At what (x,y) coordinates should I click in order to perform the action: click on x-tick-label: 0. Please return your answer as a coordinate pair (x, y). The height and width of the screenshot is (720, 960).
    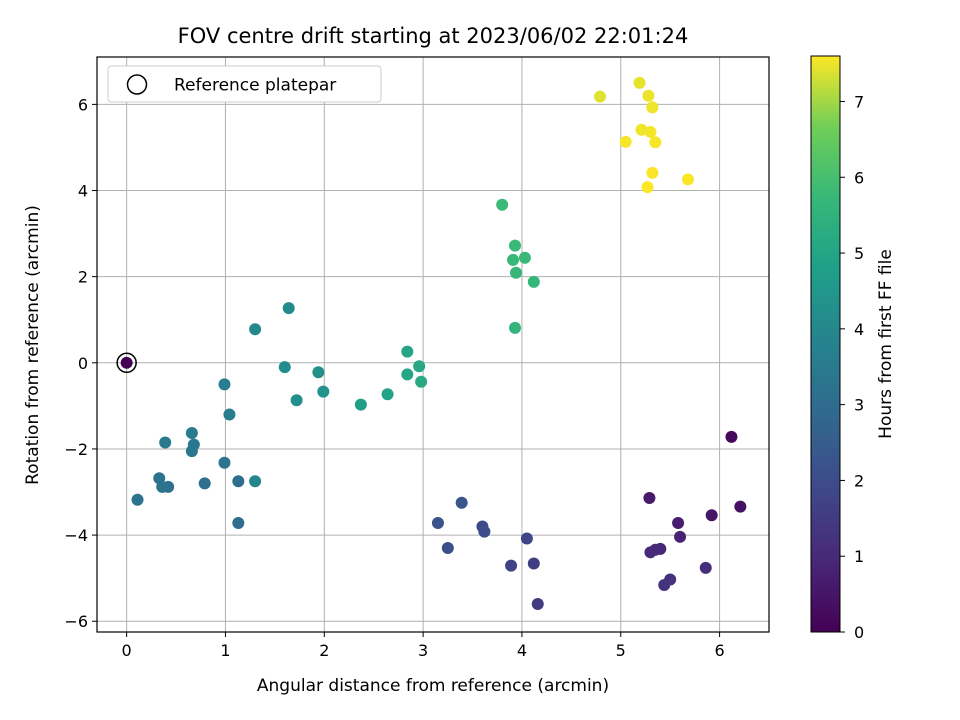
    Looking at the image, I should click on (127, 650).